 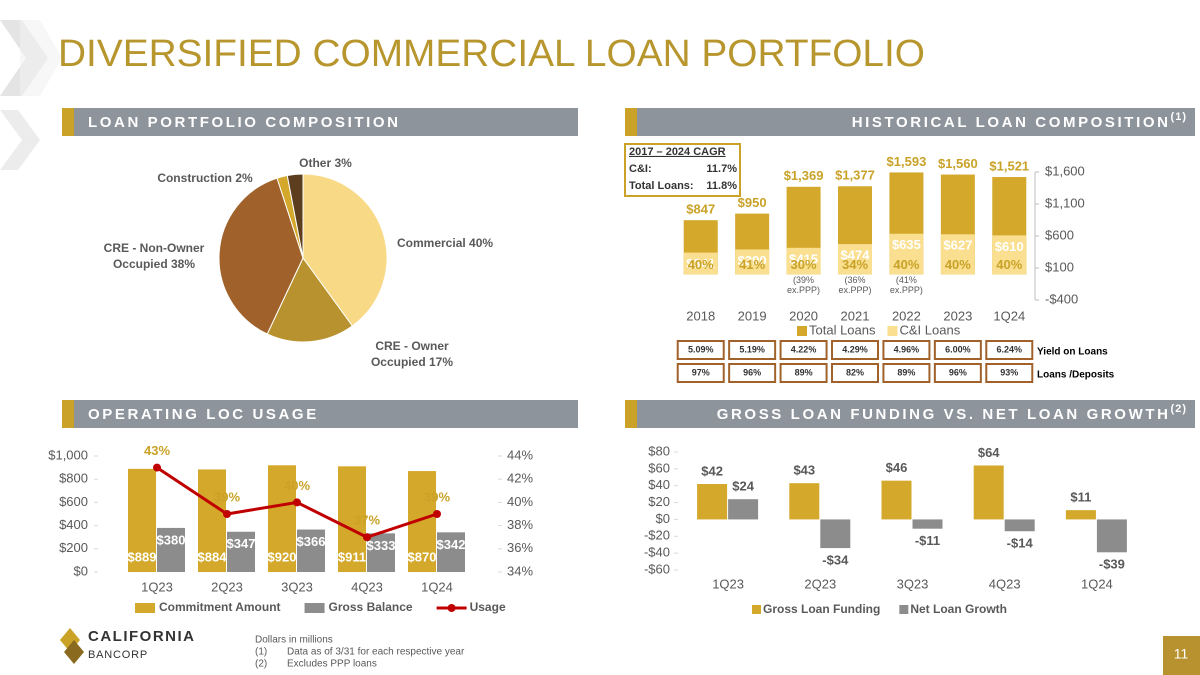 I want to click on legend-label: Total Loans, so click(x=842, y=329).